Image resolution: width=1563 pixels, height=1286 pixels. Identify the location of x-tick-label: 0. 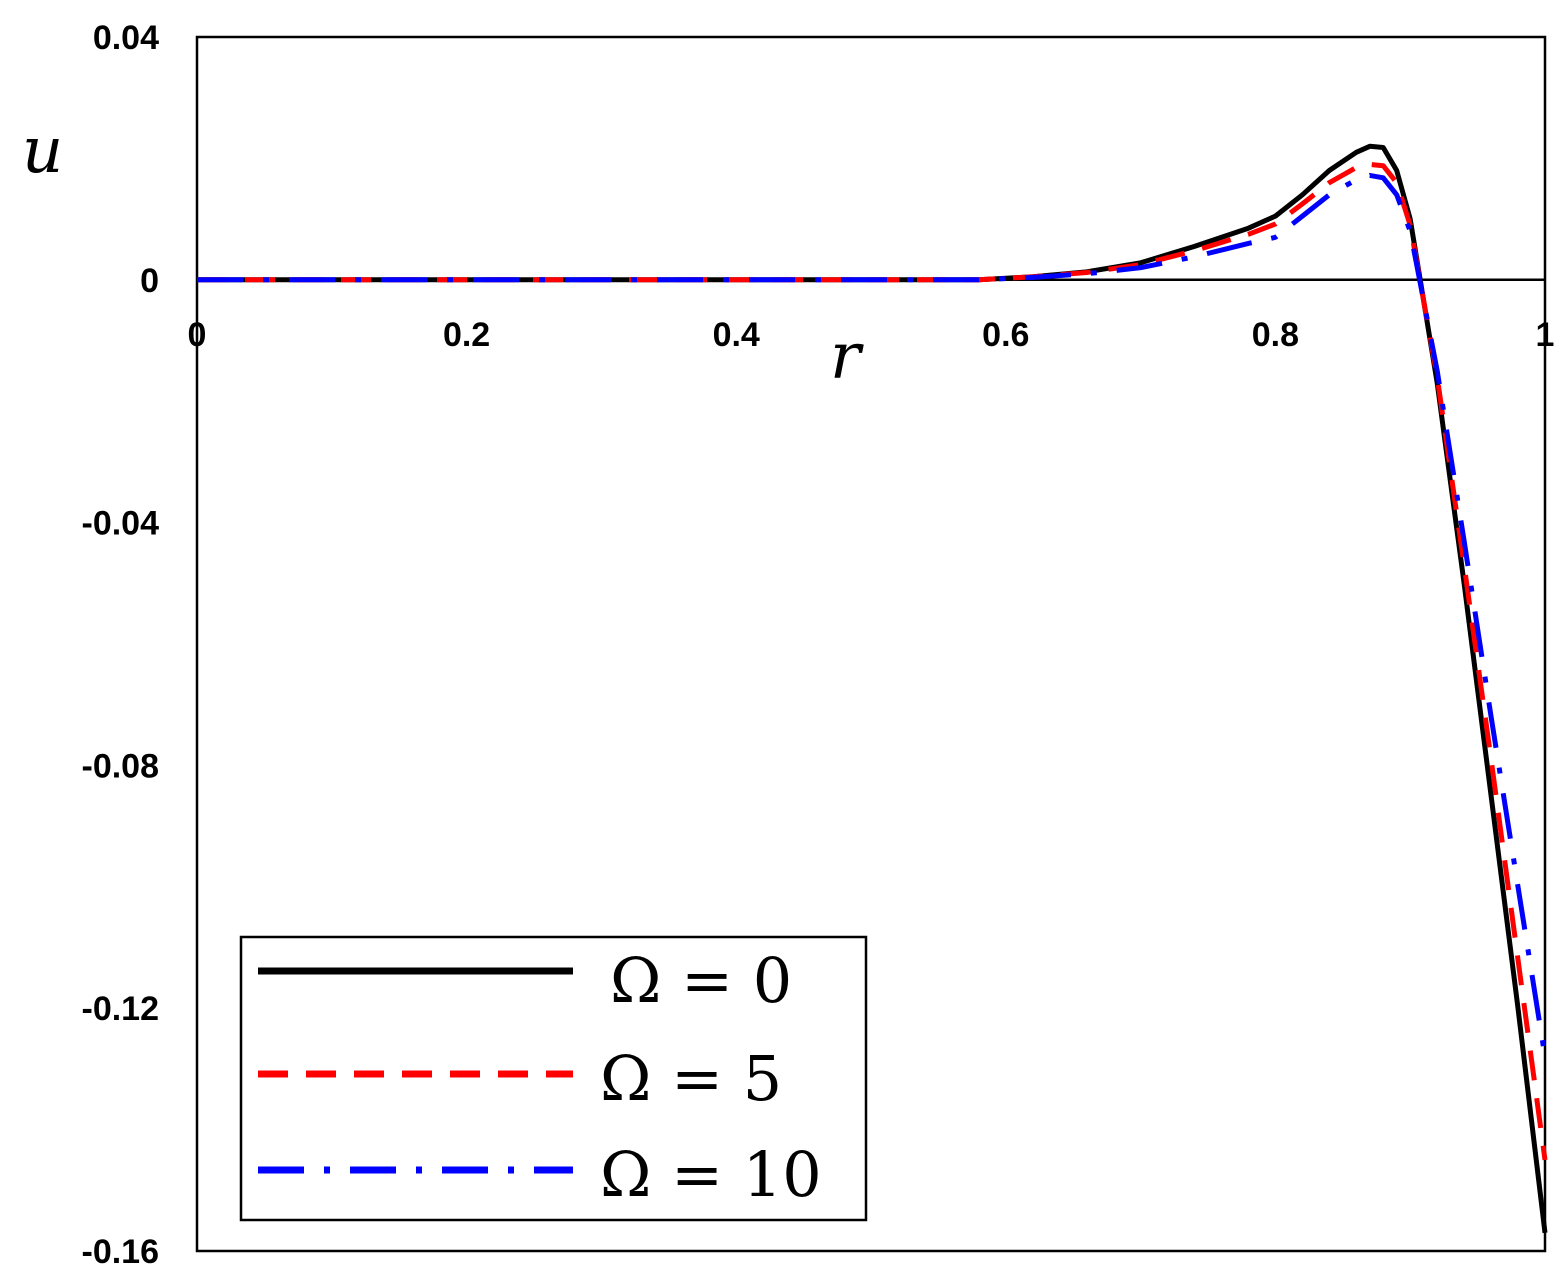
(197, 335).